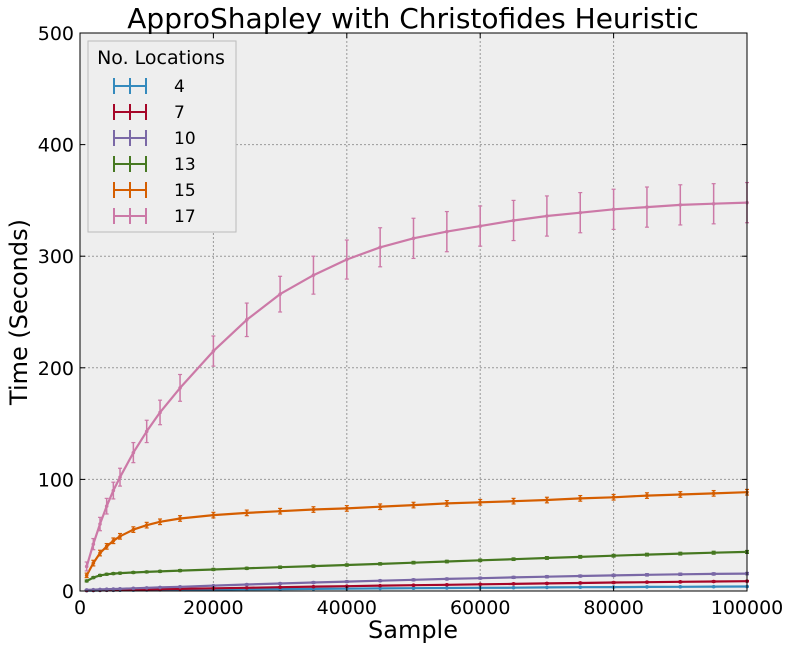 This screenshot has height=651, width=793. I want to click on legend-label: 17, so click(185, 217).